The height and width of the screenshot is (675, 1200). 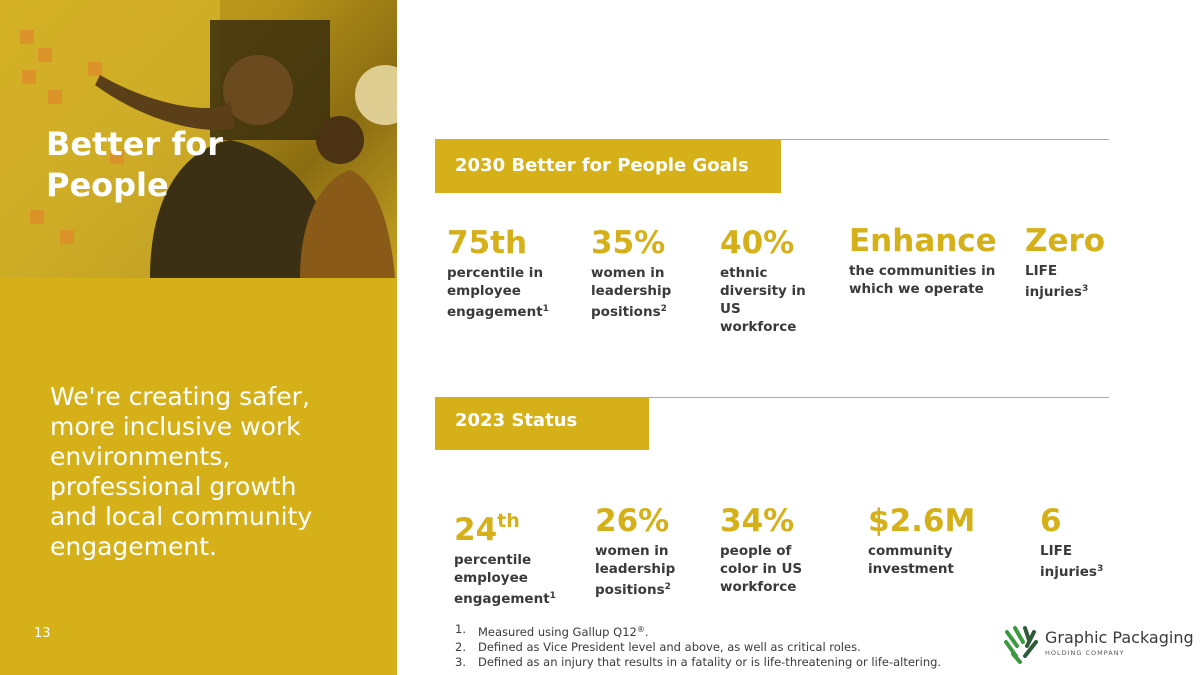 I want to click on logo-subtitle: HOLDING COMPANY, so click(x=1085, y=653).